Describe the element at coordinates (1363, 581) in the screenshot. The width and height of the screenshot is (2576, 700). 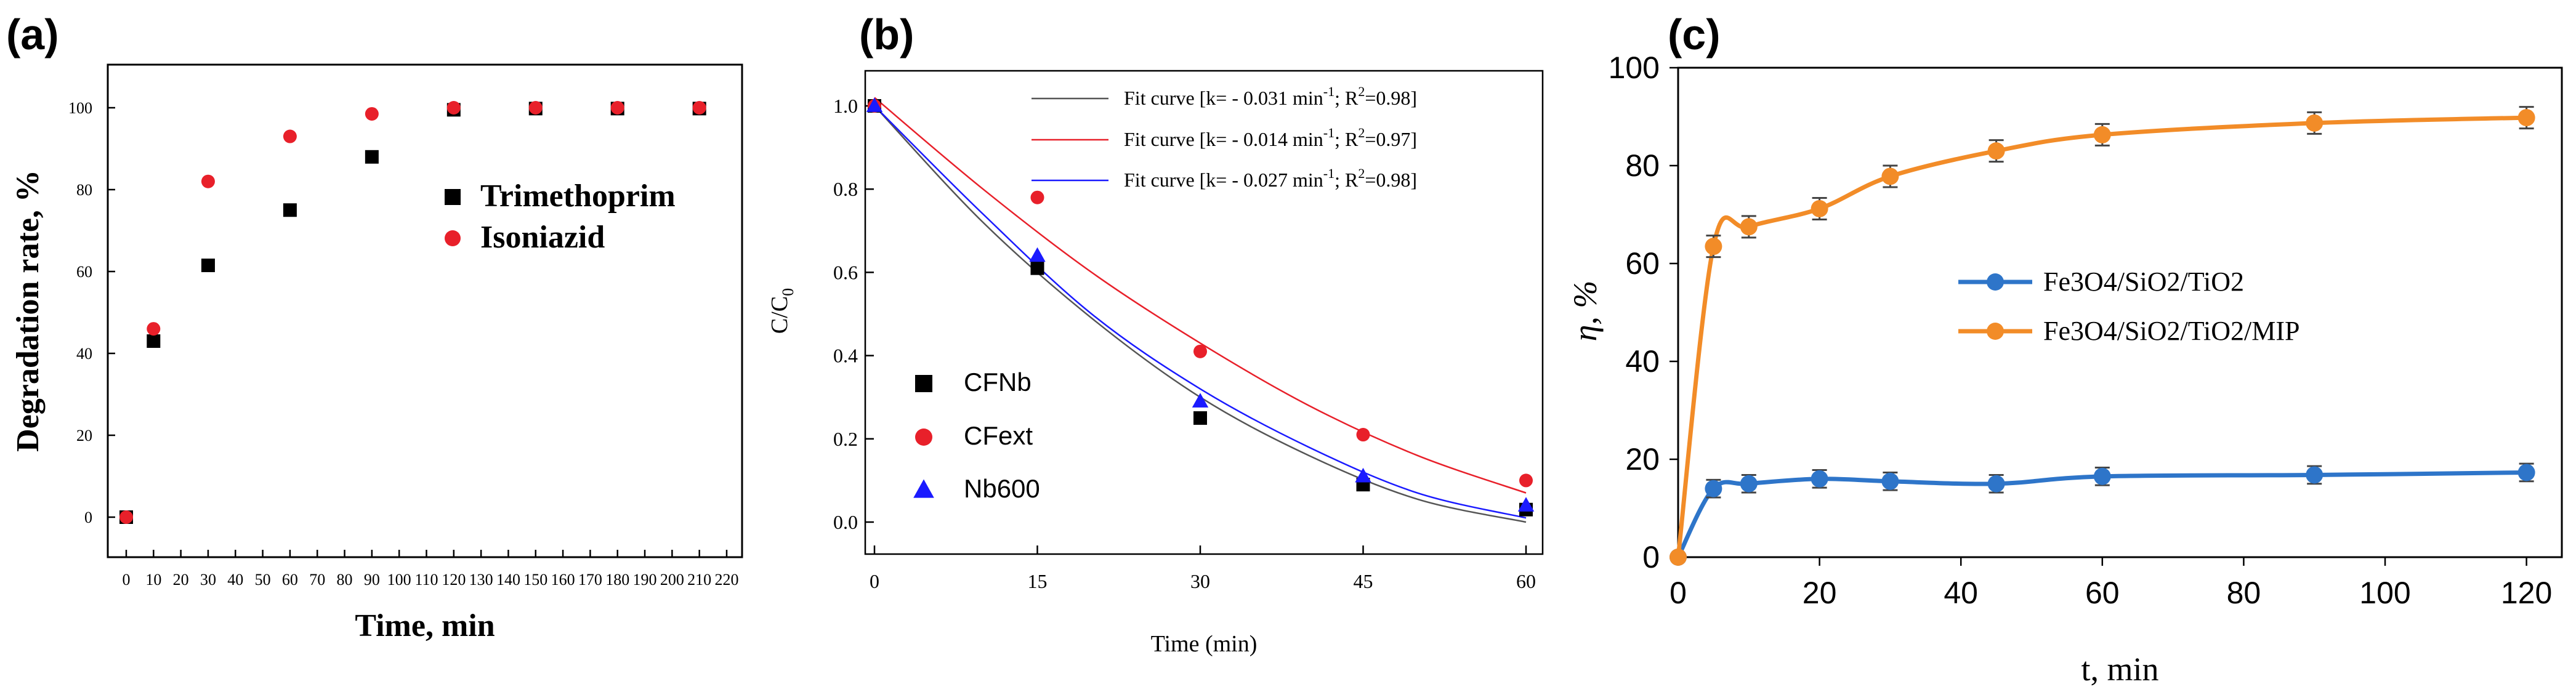
I see `x-tick-label-b: 45` at that location.